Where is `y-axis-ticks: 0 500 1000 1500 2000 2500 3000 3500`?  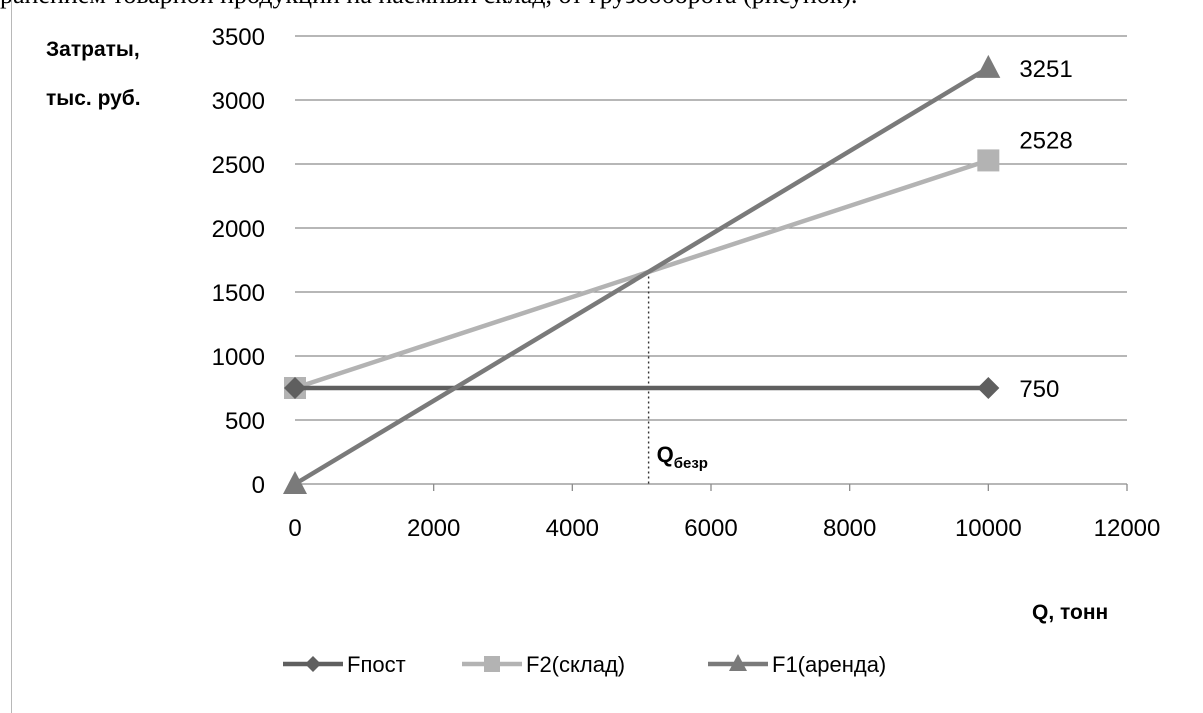
y-axis-ticks: 0 500 1000 1500 2000 2500 3000 3500 is located at coordinates (238, 261).